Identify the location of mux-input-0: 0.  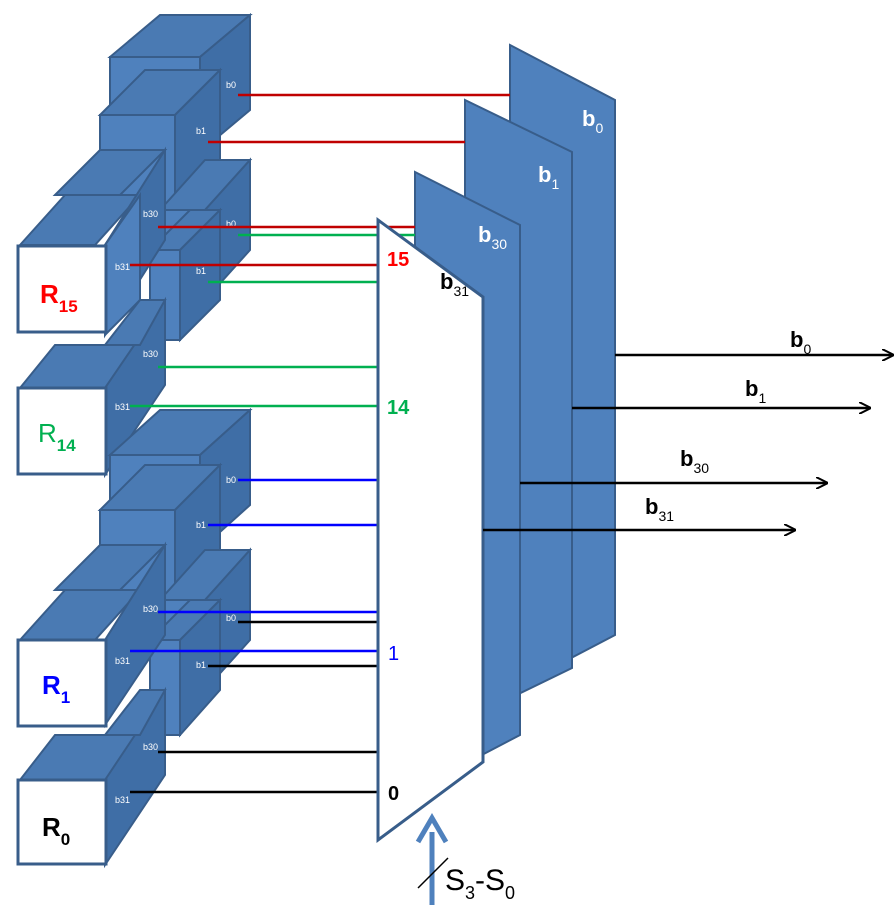
(393, 794).